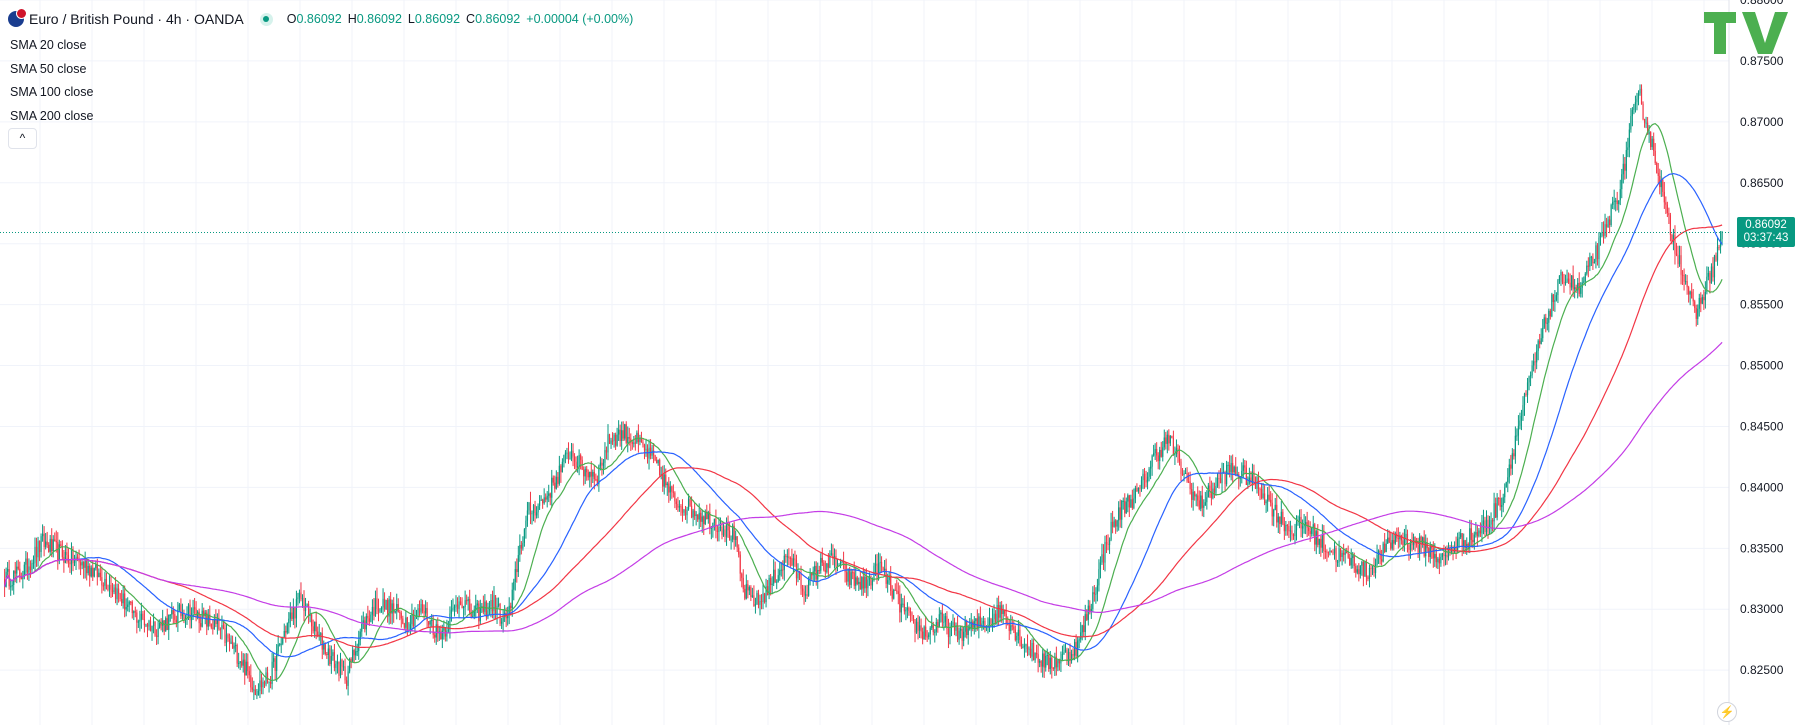 This screenshot has height=725, width=1800. I want to click on symbol-title: Euro / British Pound · 4h · OANDA, so click(136, 19).